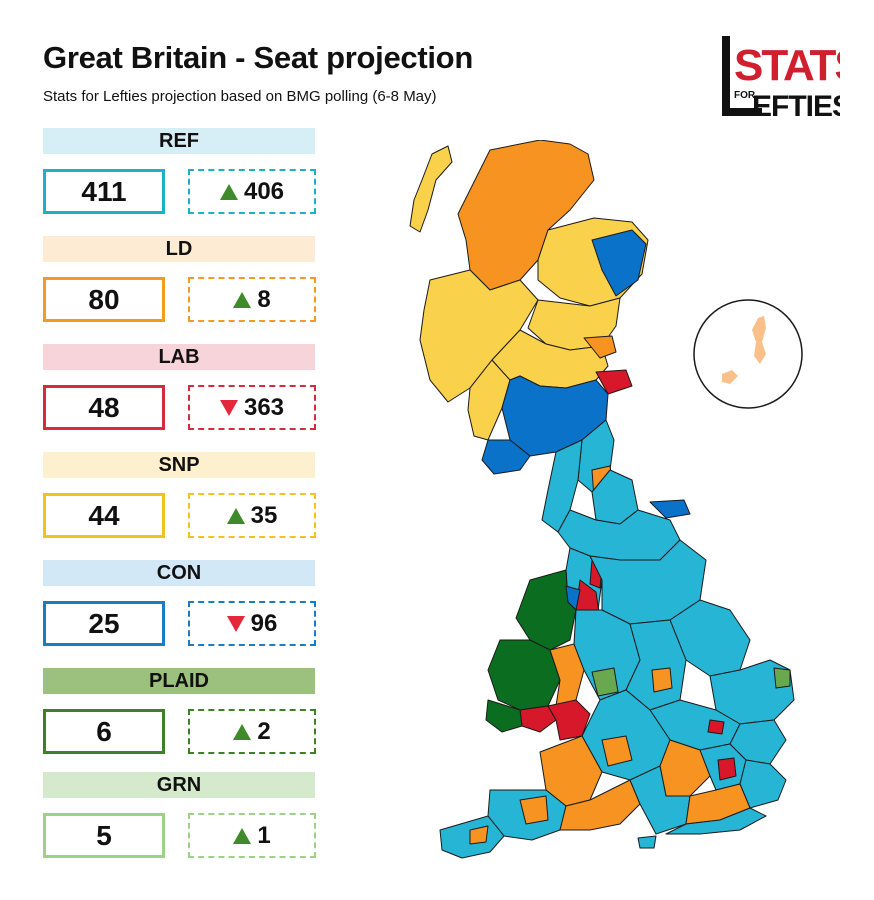 This screenshot has height=900, width=874. I want to click on party-change: 96, so click(252, 623).